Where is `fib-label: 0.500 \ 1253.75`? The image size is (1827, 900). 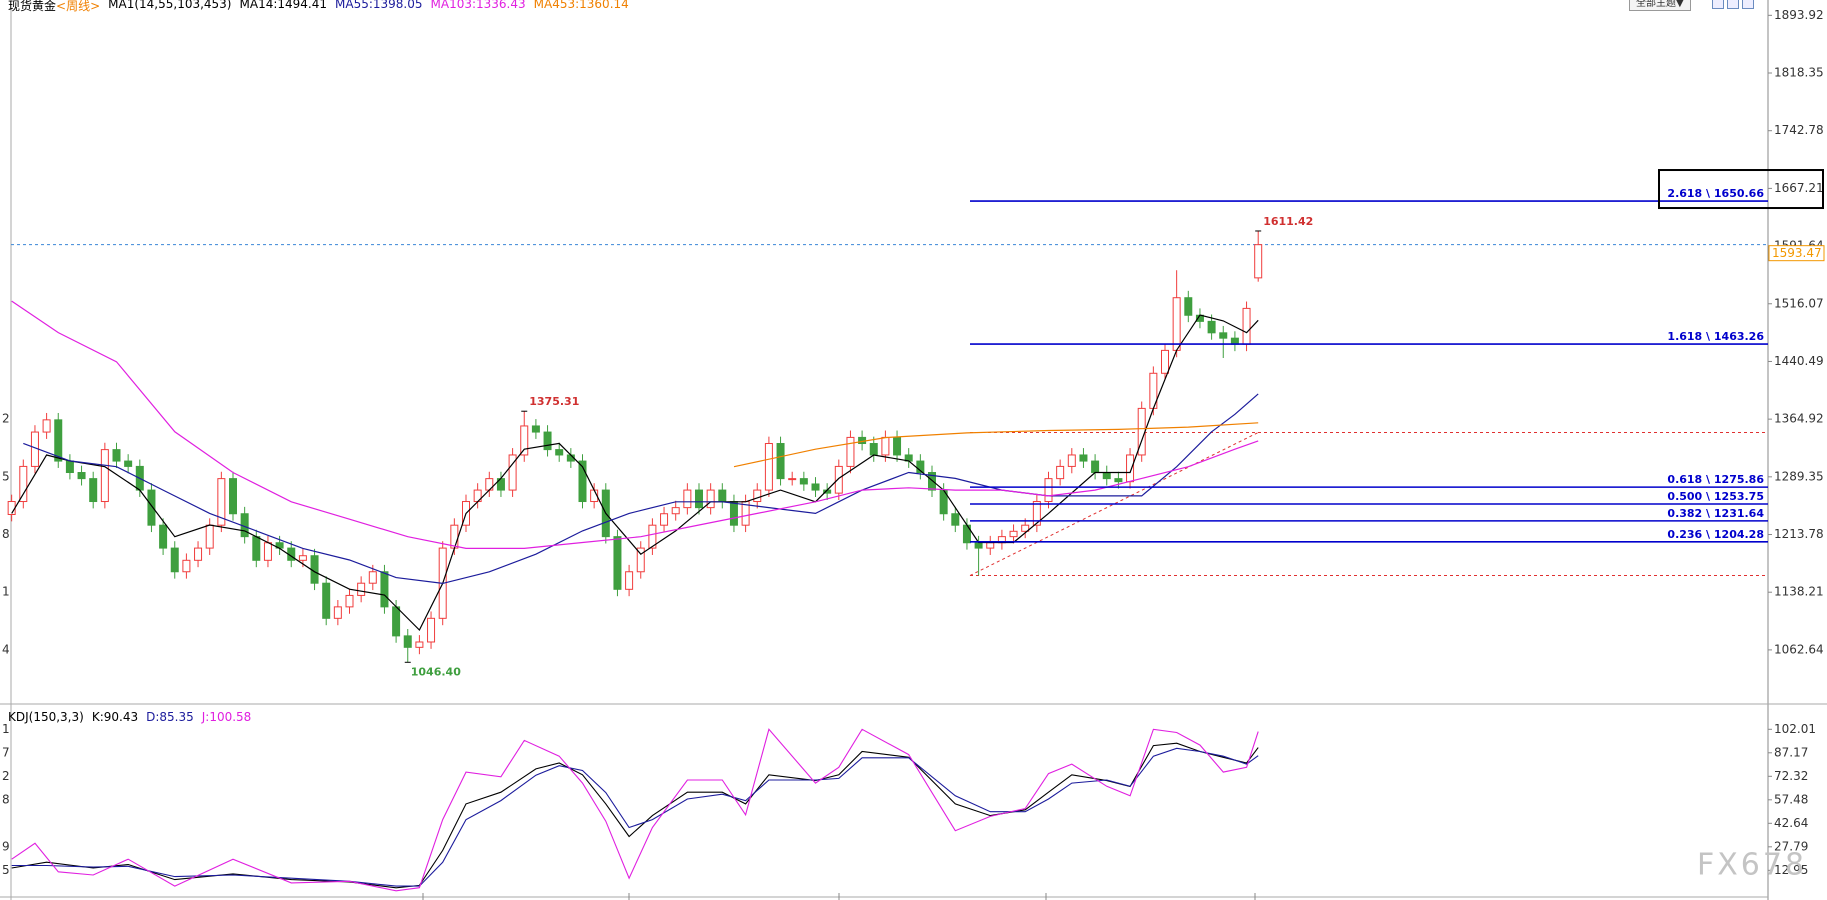 fib-label: 0.500 \ 1253.75 is located at coordinates (1715, 496).